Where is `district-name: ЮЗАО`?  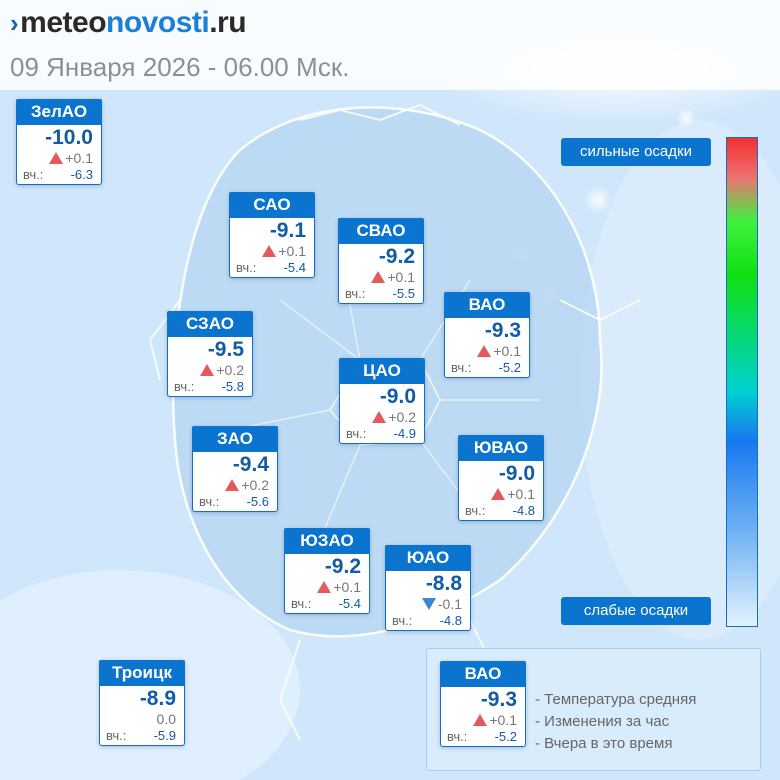
district-name: ЮЗАО is located at coordinates (327, 541).